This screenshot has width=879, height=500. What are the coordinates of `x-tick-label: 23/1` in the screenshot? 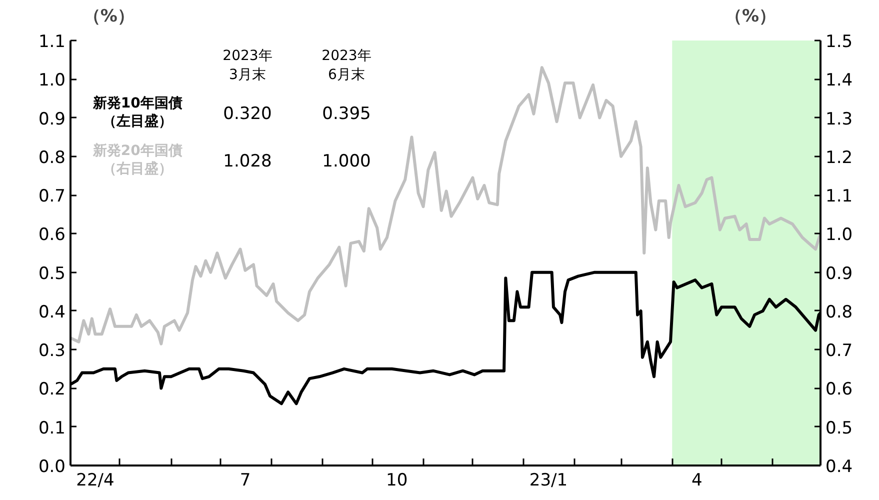 It's located at (548, 480).